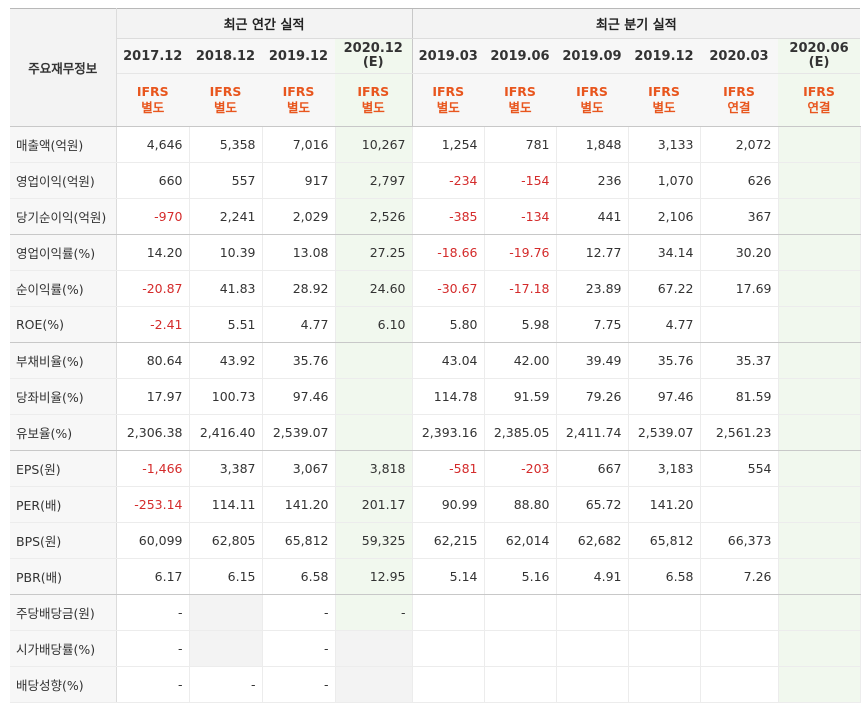 The image size is (864, 708). What do you see at coordinates (664, 56) in the screenshot?
I see `period-label: 2019.12` at bounding box center [664, 56].